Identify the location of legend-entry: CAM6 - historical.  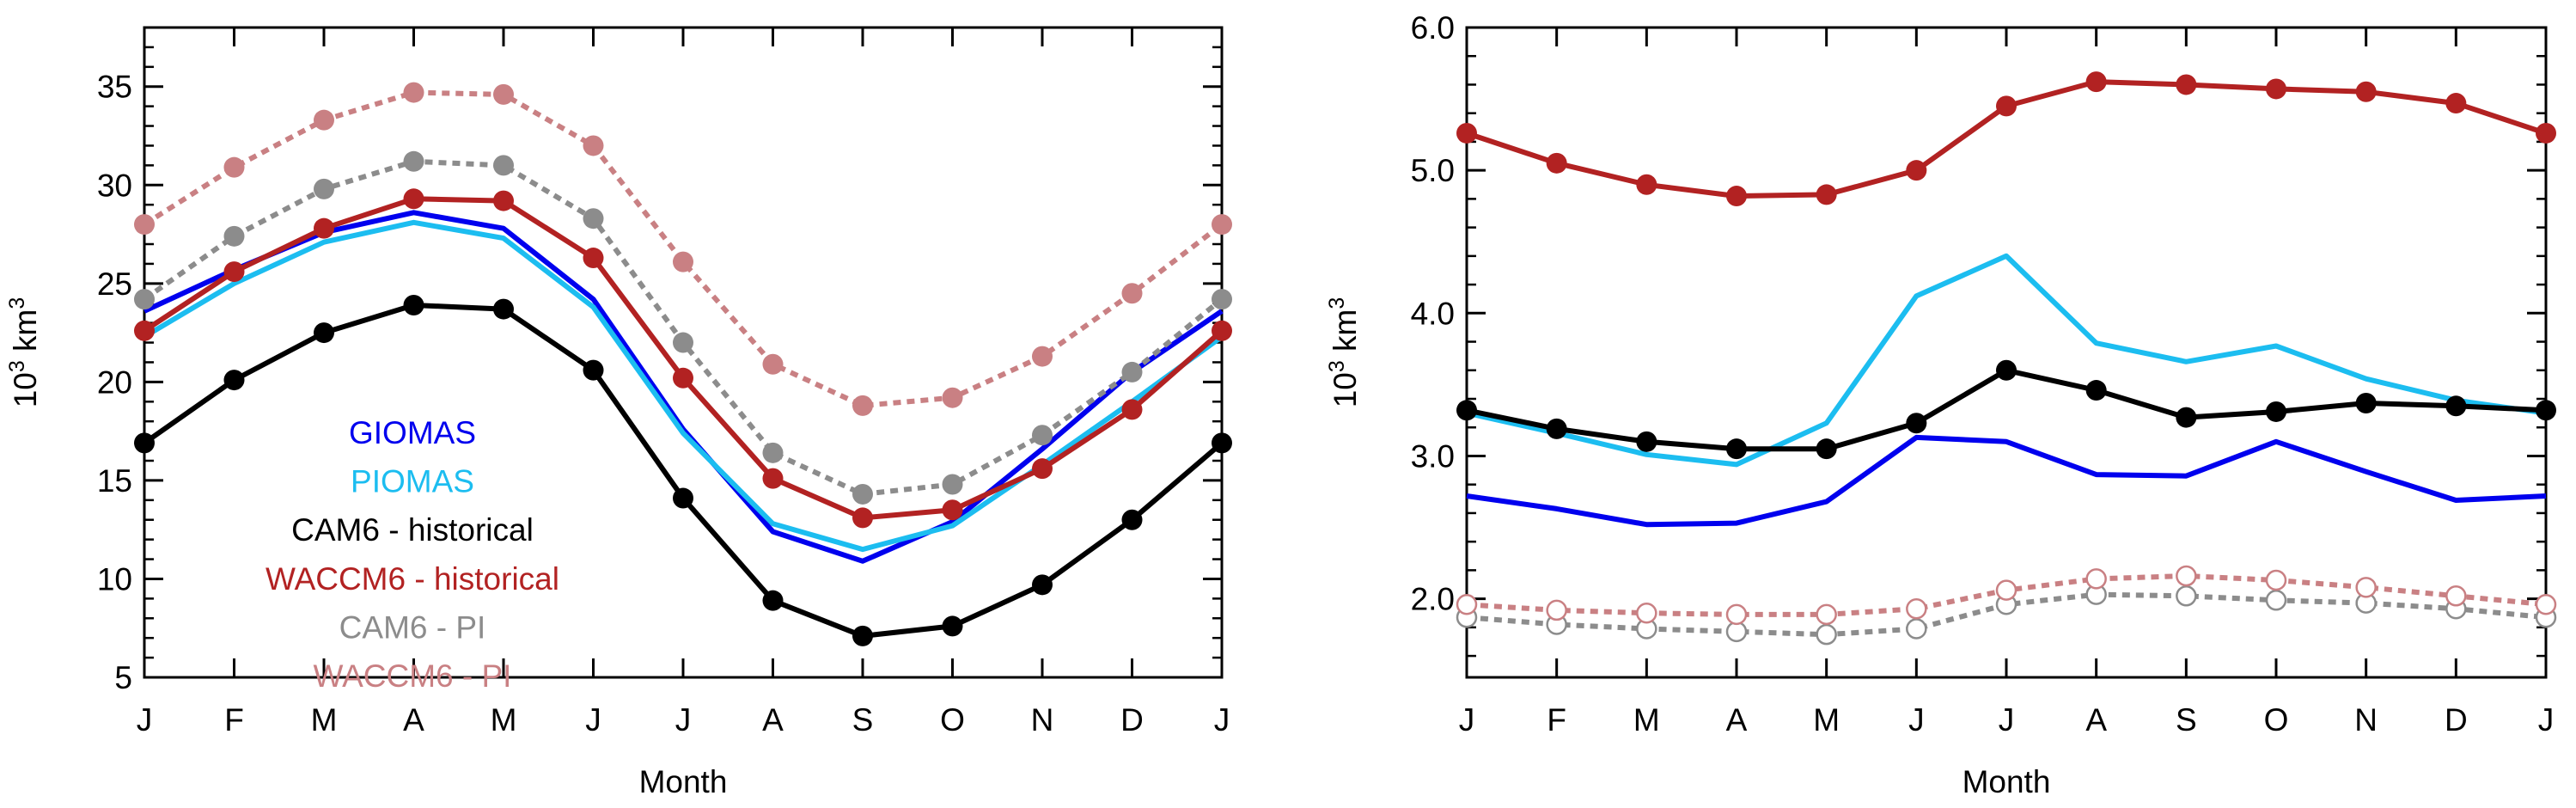
(412, 530).